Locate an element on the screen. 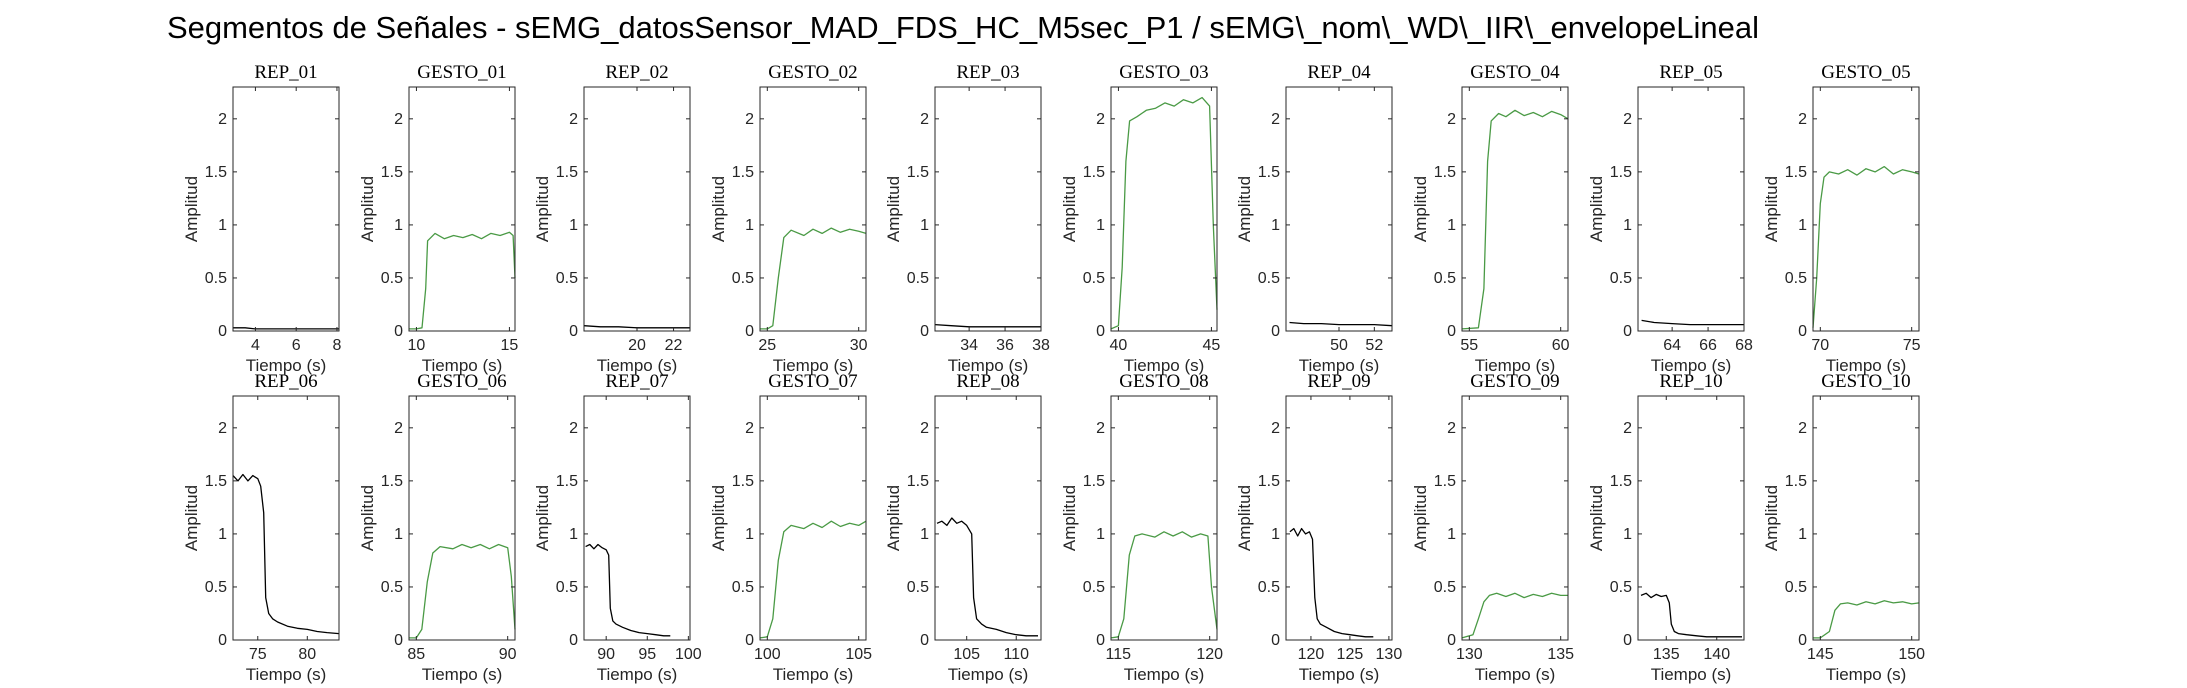  subplot-title: REP_03 is located at coordinates (987, 72).